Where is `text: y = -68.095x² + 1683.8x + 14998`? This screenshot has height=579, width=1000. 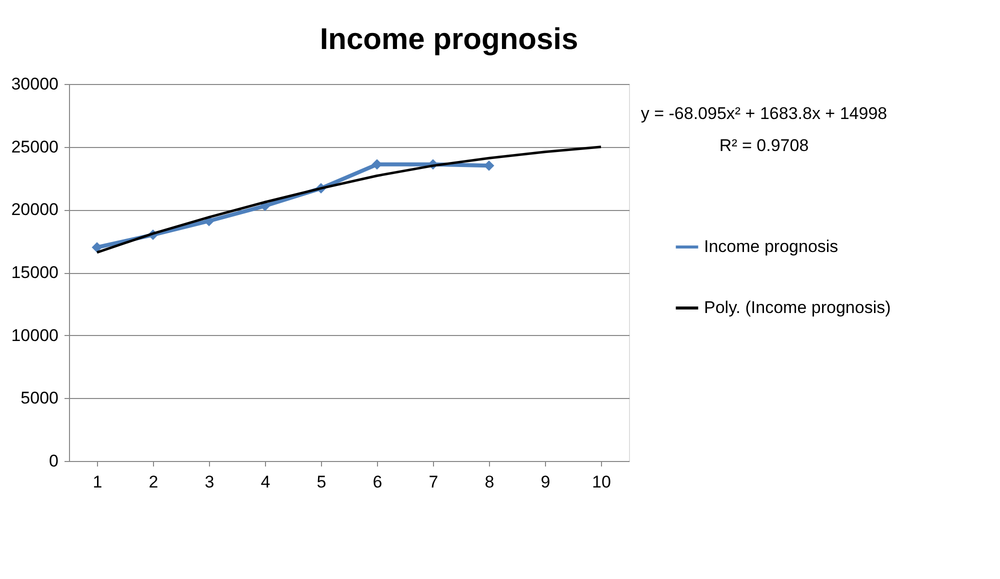
text: y = -68.095x² + 1683.8x + 14998 is located at coordinates (764, 113).